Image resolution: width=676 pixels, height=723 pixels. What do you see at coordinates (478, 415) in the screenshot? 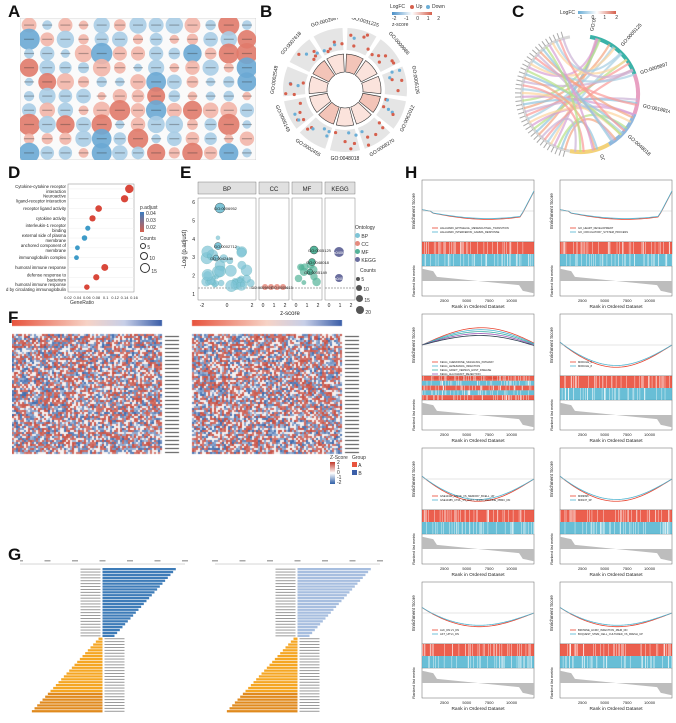
I see `metric-area` at bounding box center [478, 415].